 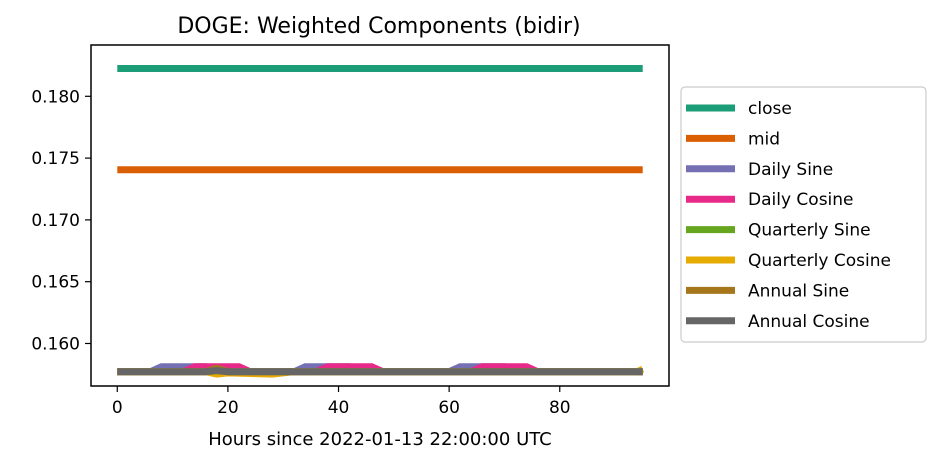 What do you see at coordinates (801, 200) in the screenshot?
I see `legend-label: Daily Cosine` at bounding box center [801, 200].